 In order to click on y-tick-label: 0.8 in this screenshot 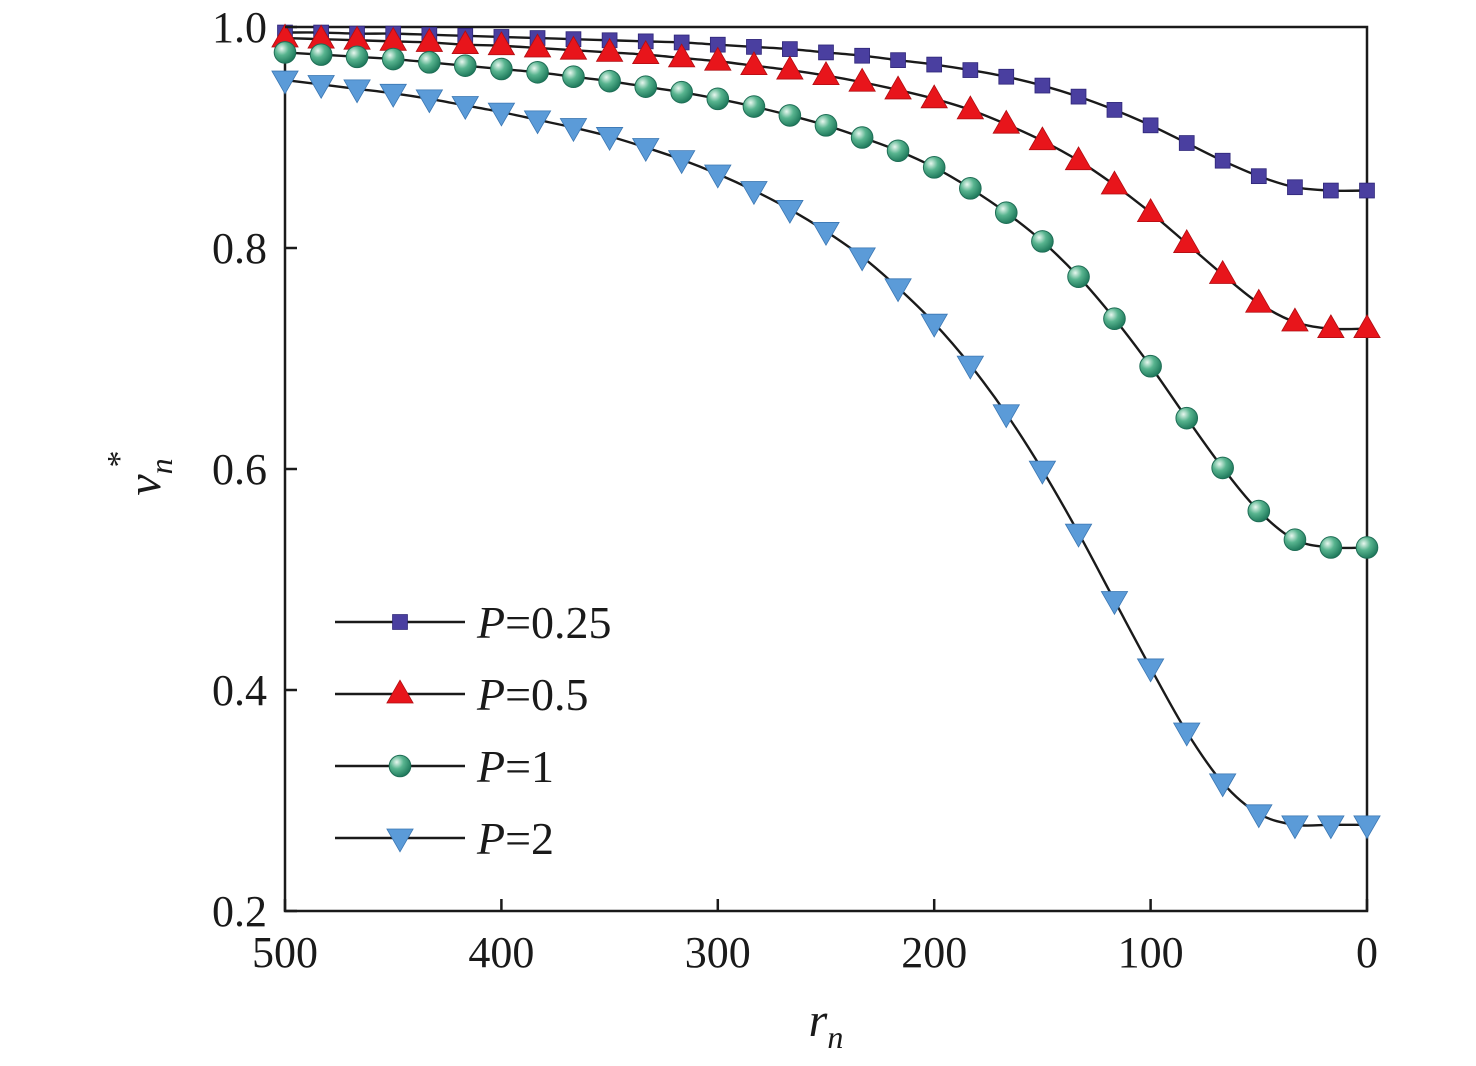, I will do `click(239, 248)`.